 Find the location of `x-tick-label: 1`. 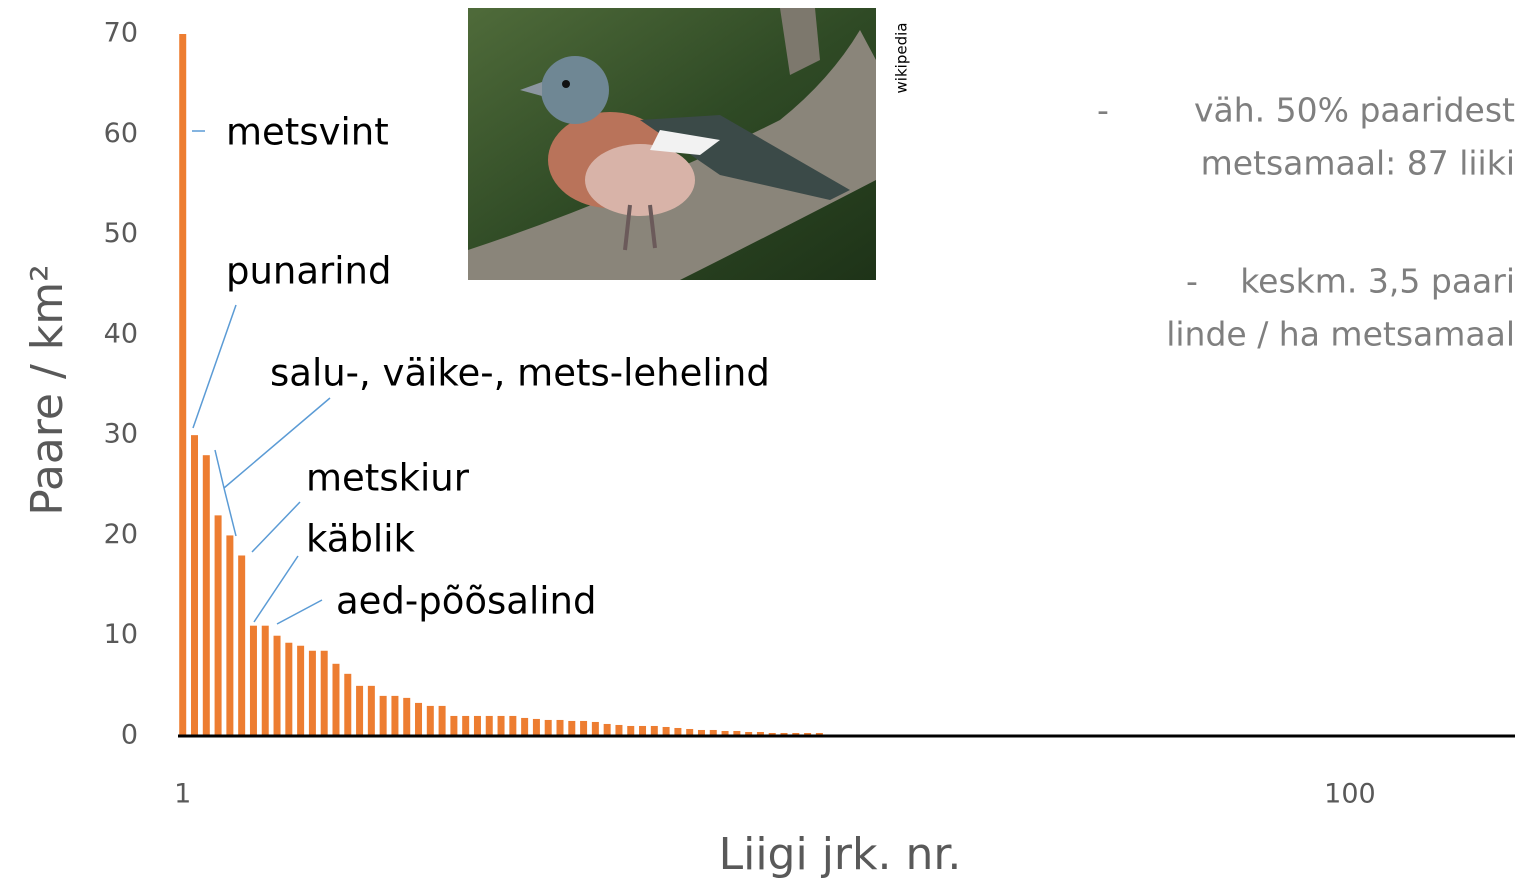

x-tick-label: 1 is located at coordinates (182, 794).